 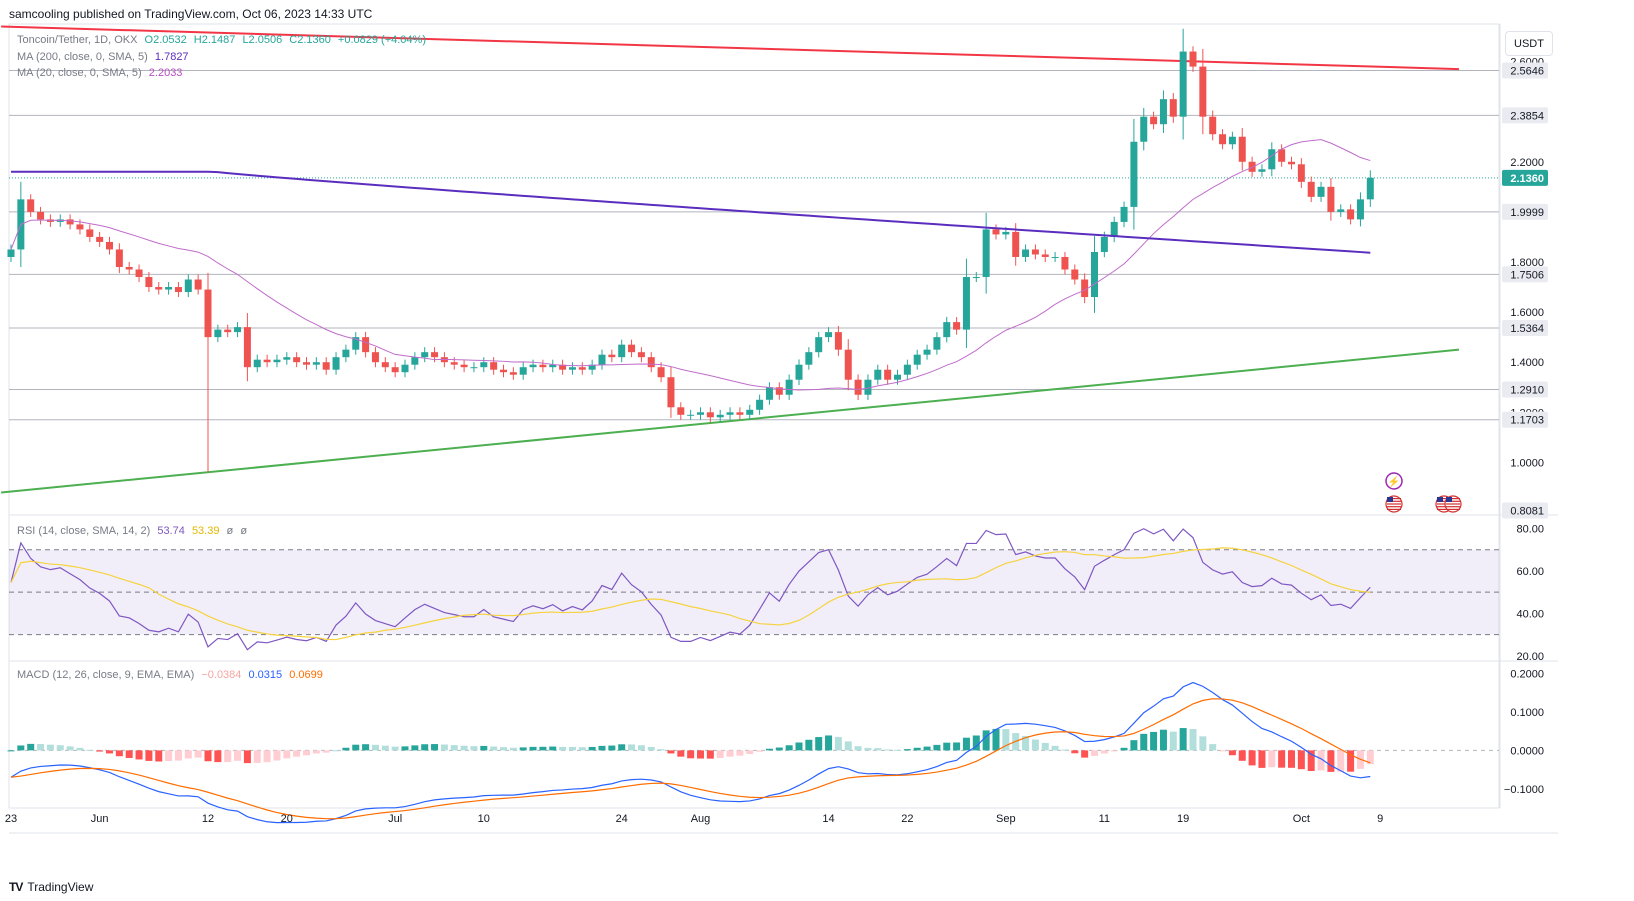 I want to click on macd-signal-value: 0.0699, so click(x=306, y=675).